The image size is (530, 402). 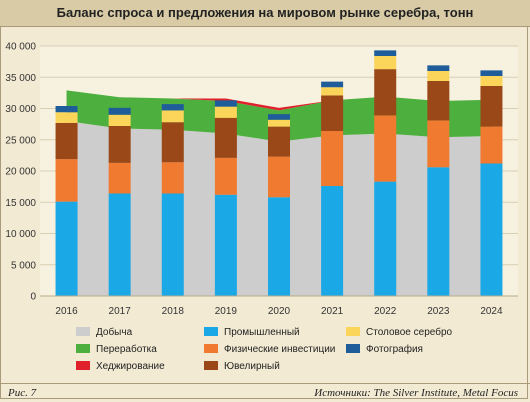 I want to click on bar-photo-2022, so click(x=385, y=53).